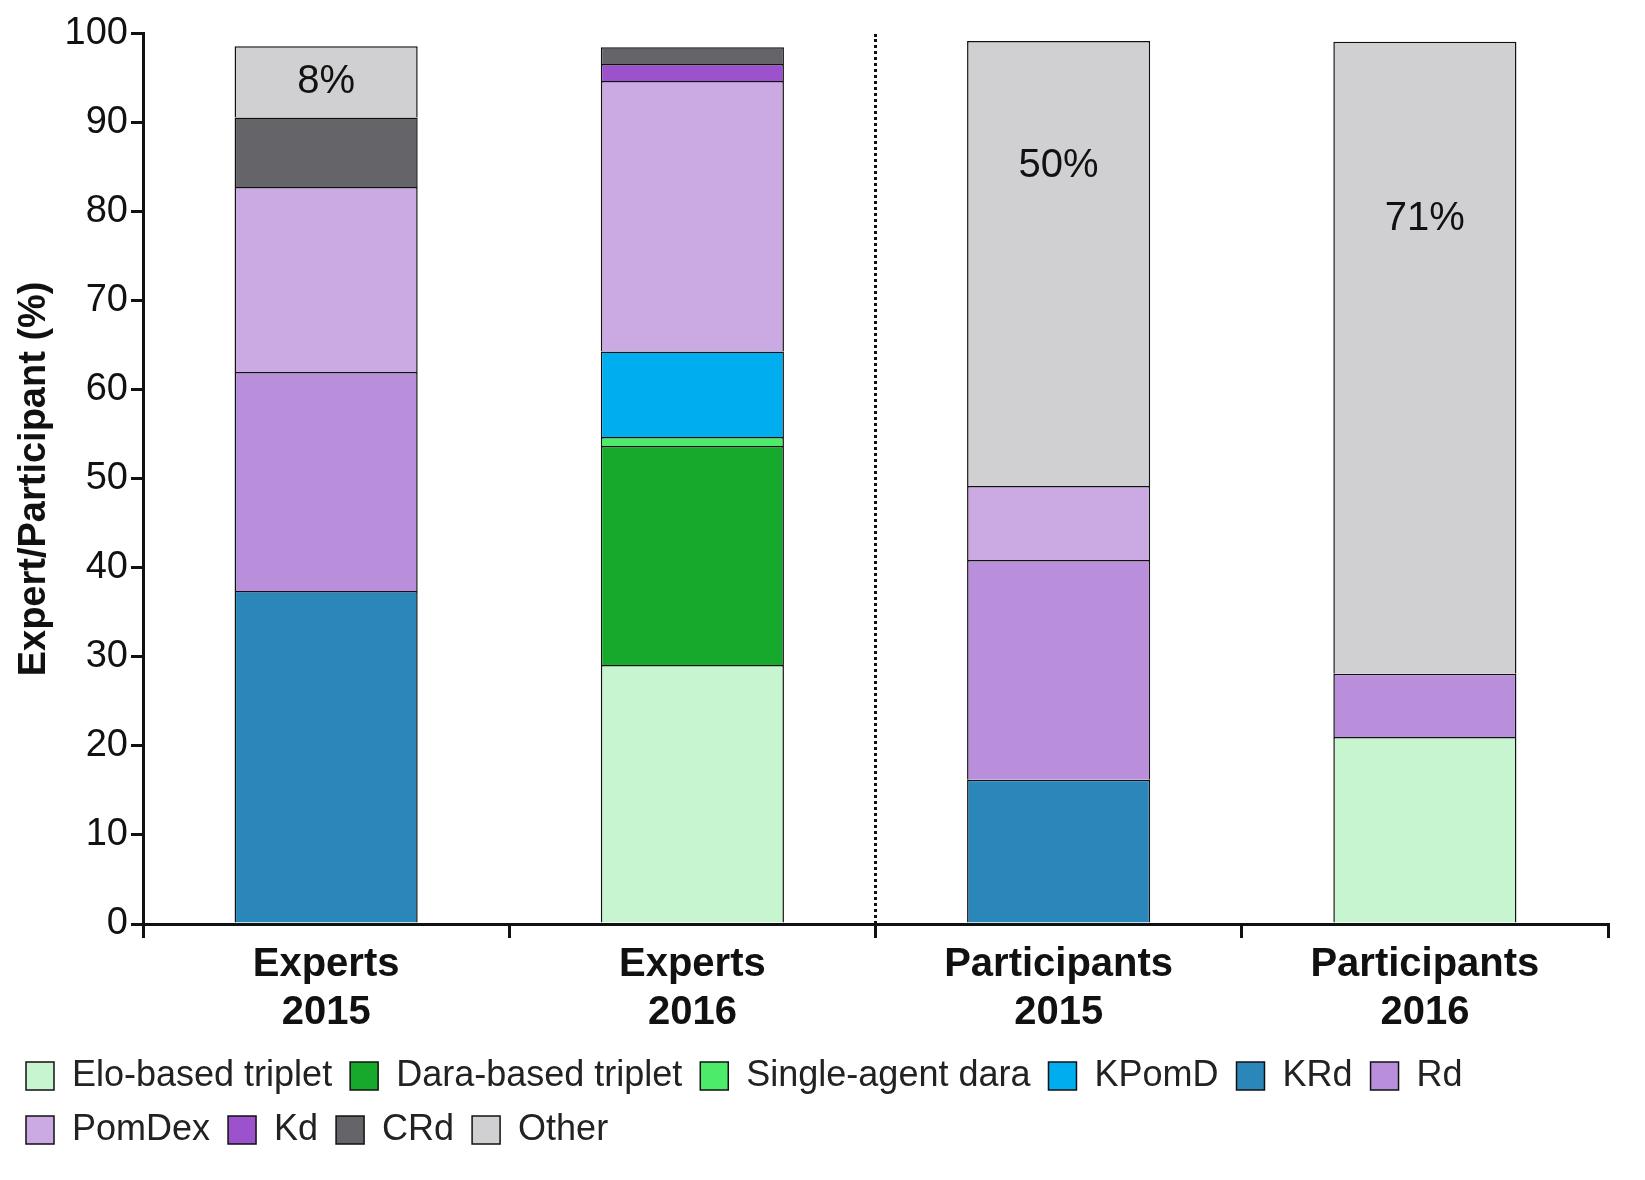 The height and width of the screenshot is (1180, 1645). What do you see at coordinates (141, 1127) in the screenshot?
I see `legend-label: PomDex` at bounding box center [141, 1127].